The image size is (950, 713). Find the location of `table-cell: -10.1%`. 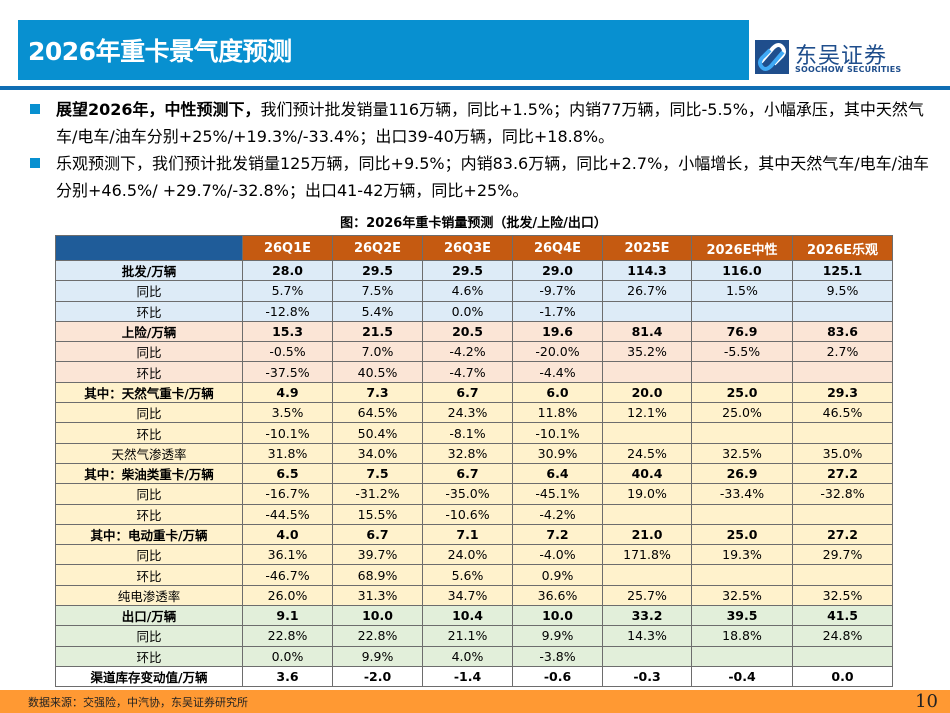

table-cell: -10.1% is located at coordinates (557, 433).